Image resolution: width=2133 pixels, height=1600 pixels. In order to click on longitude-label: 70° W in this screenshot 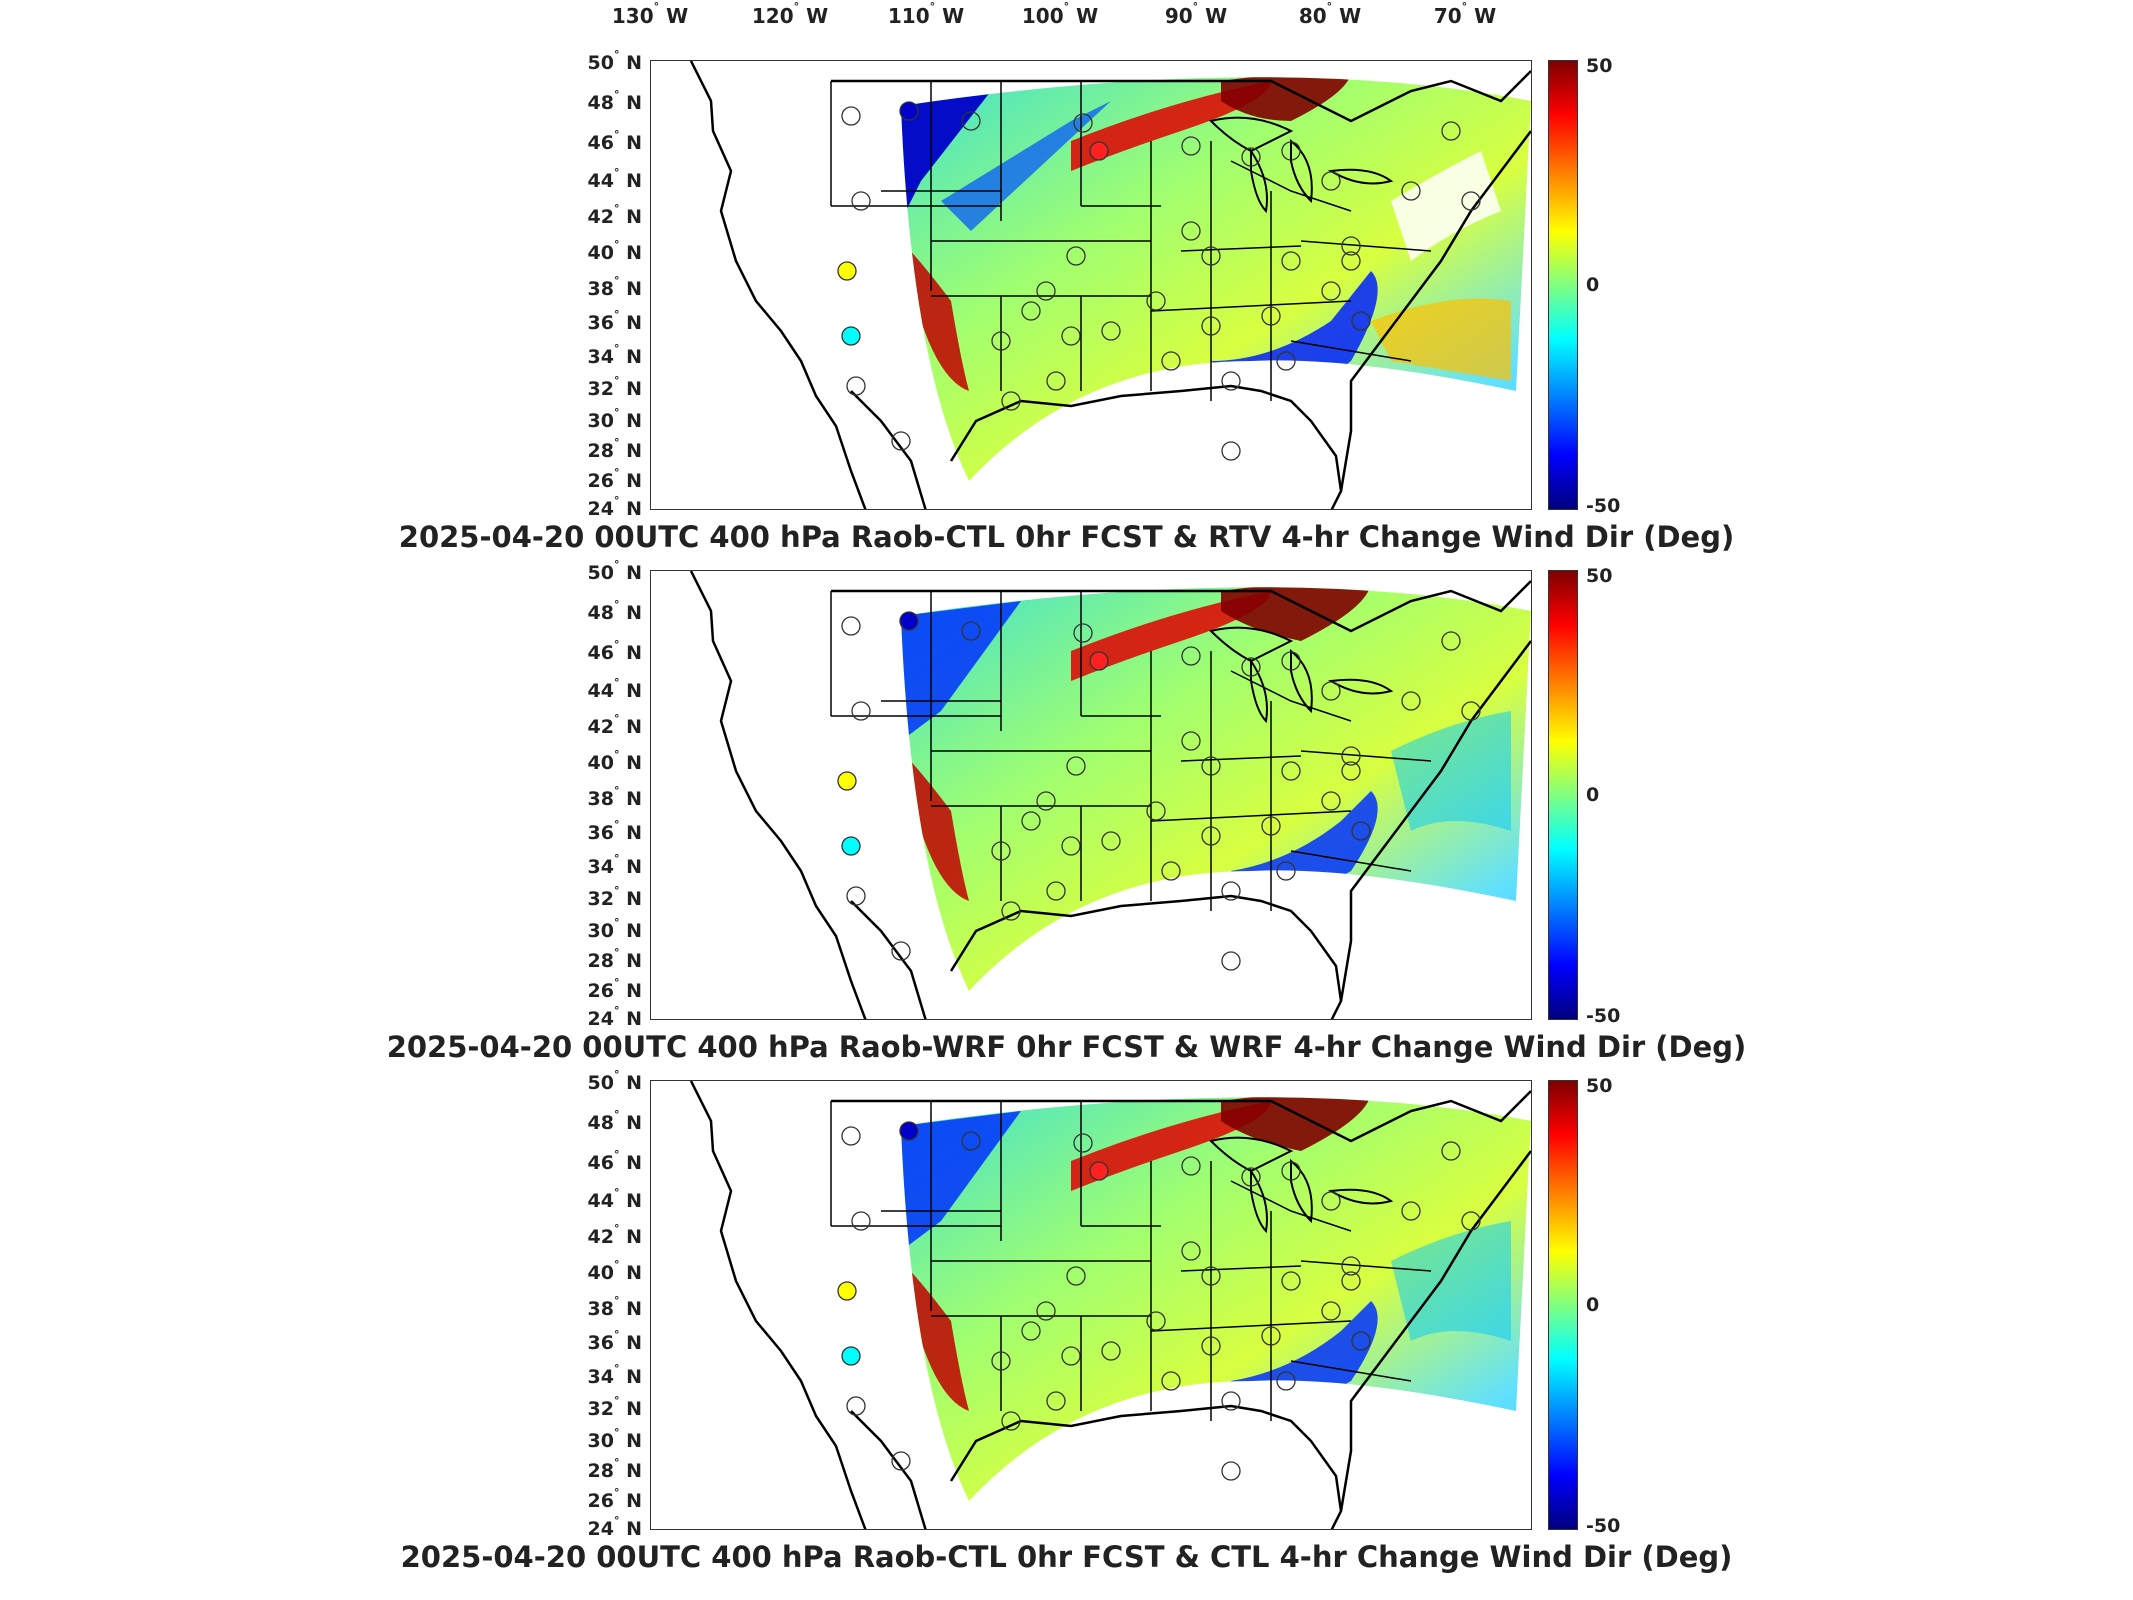, I will do `click(1465, 14)`.